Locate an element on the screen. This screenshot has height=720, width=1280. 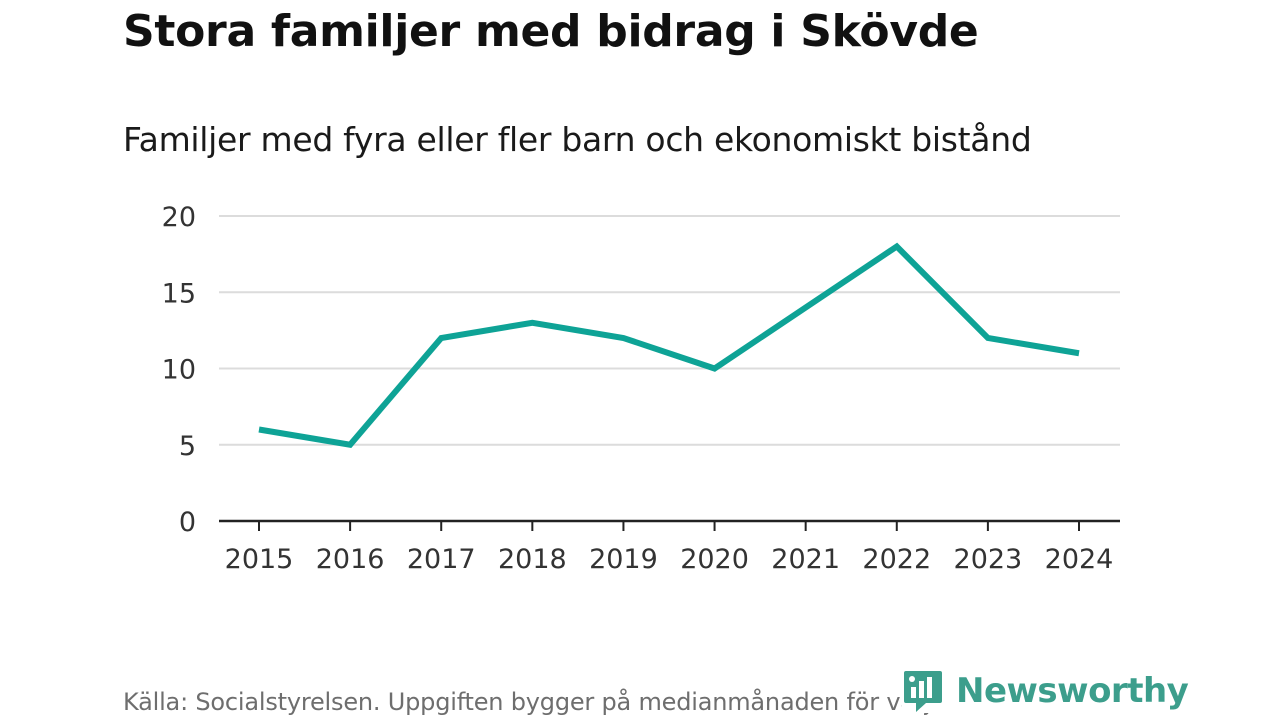
y-axis-labels: 0 5 10 15 20 is located at coordinates (179, 370).